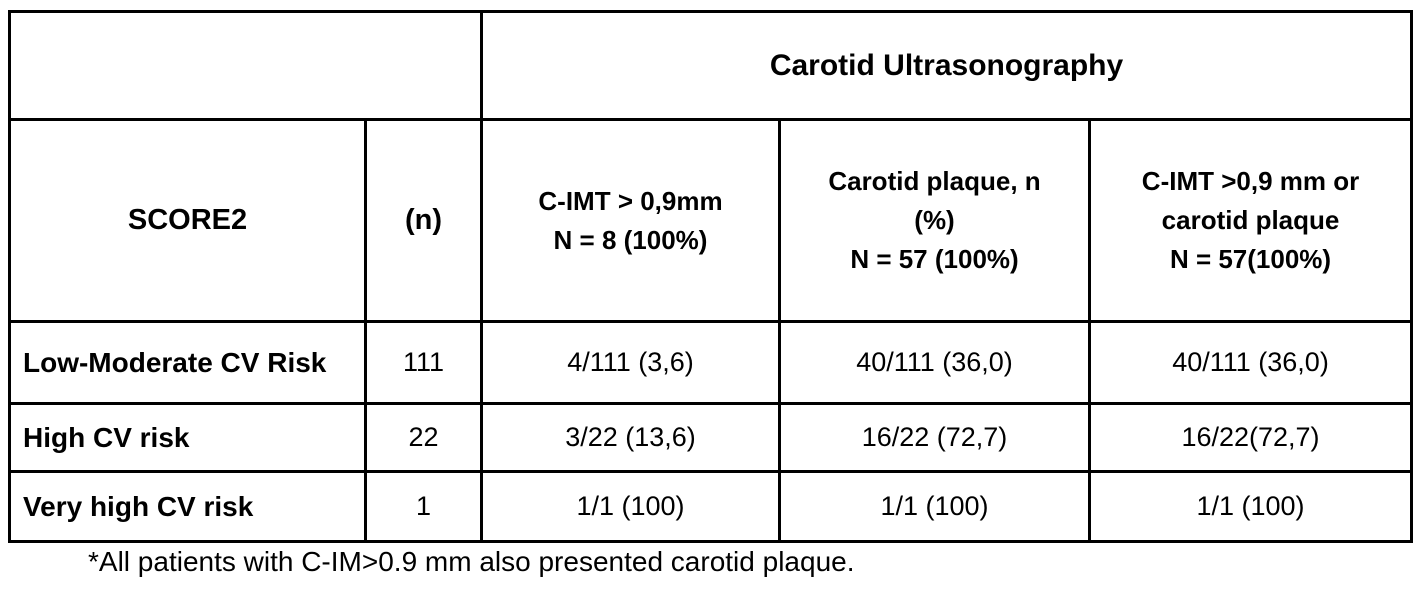 The image size is (1420, 590). I want to click on cell-low-moderate-n: 111, so click(423, 362).